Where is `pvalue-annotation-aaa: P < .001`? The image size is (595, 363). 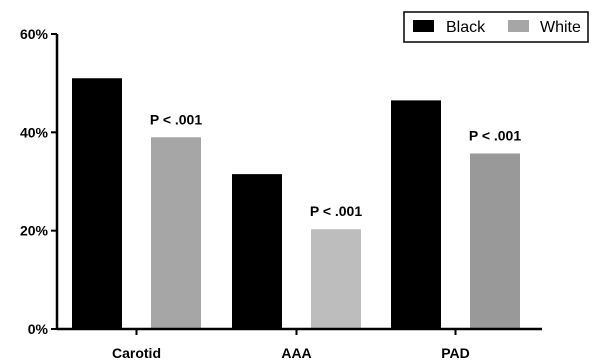 pvalue-annotation-aaa: P < .001 is located at coordinates (336, 211).